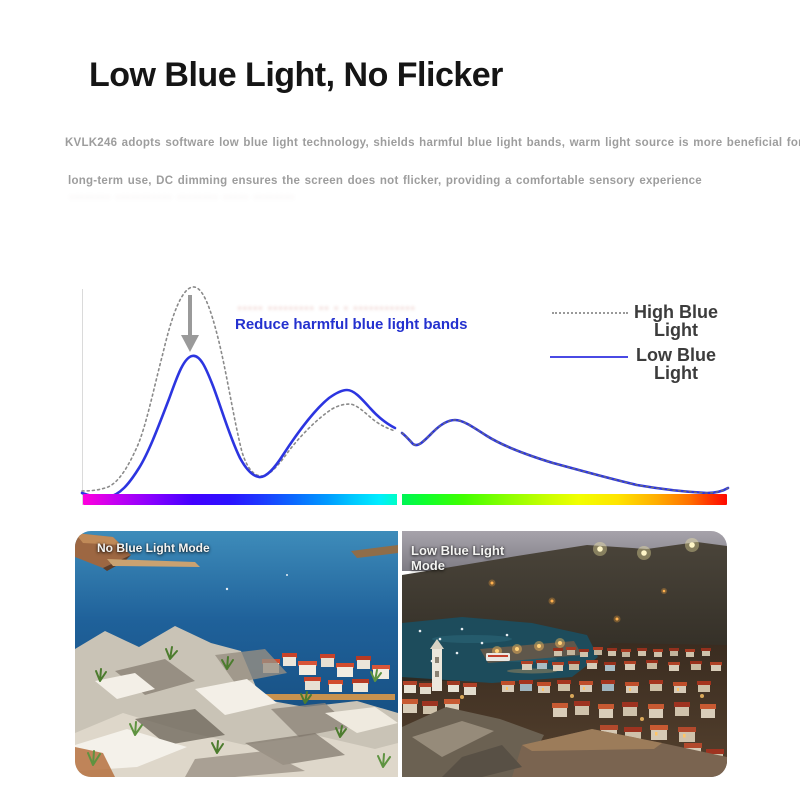 The width and height of the screenshot is (800, 800). What do you see at coordinates (564, 742) in the screenshot?
I see `foreground-rocks` at bounding box center [564, 742].